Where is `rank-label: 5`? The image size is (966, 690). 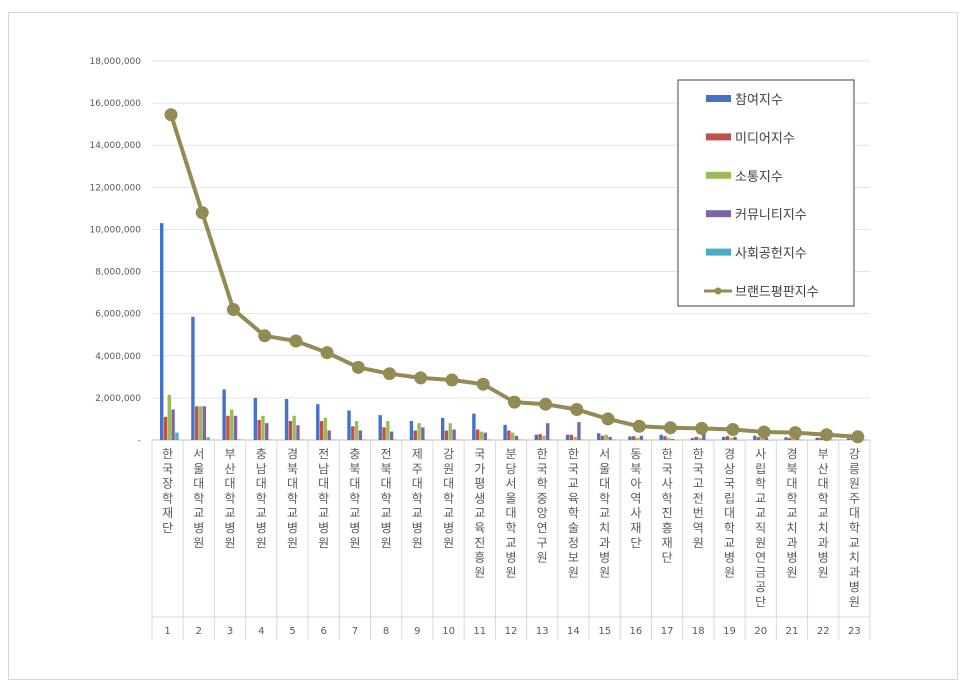
rank-label: 5 is located at coordinates (292, 631).